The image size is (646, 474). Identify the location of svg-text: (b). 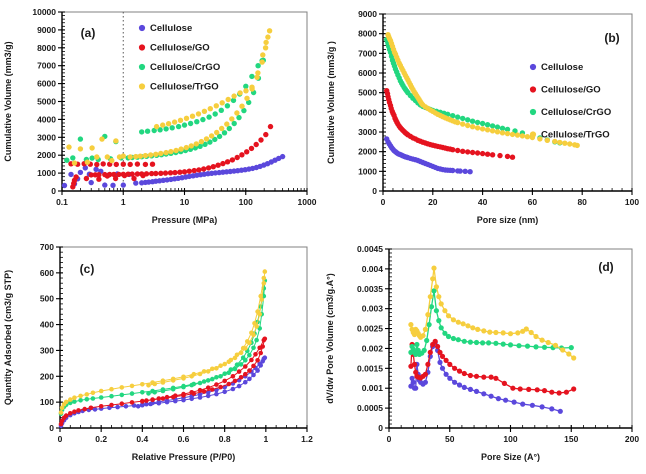
(611, 38).